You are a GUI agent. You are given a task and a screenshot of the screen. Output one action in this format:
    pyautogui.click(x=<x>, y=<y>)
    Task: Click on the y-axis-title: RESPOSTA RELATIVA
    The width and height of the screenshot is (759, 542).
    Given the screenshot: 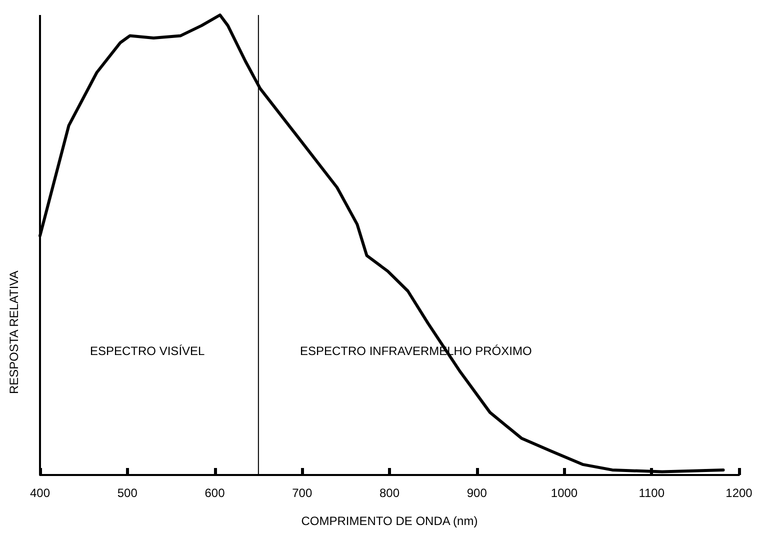 What is the action you would take?
    pyautogui.click(x=14, y=332)
    